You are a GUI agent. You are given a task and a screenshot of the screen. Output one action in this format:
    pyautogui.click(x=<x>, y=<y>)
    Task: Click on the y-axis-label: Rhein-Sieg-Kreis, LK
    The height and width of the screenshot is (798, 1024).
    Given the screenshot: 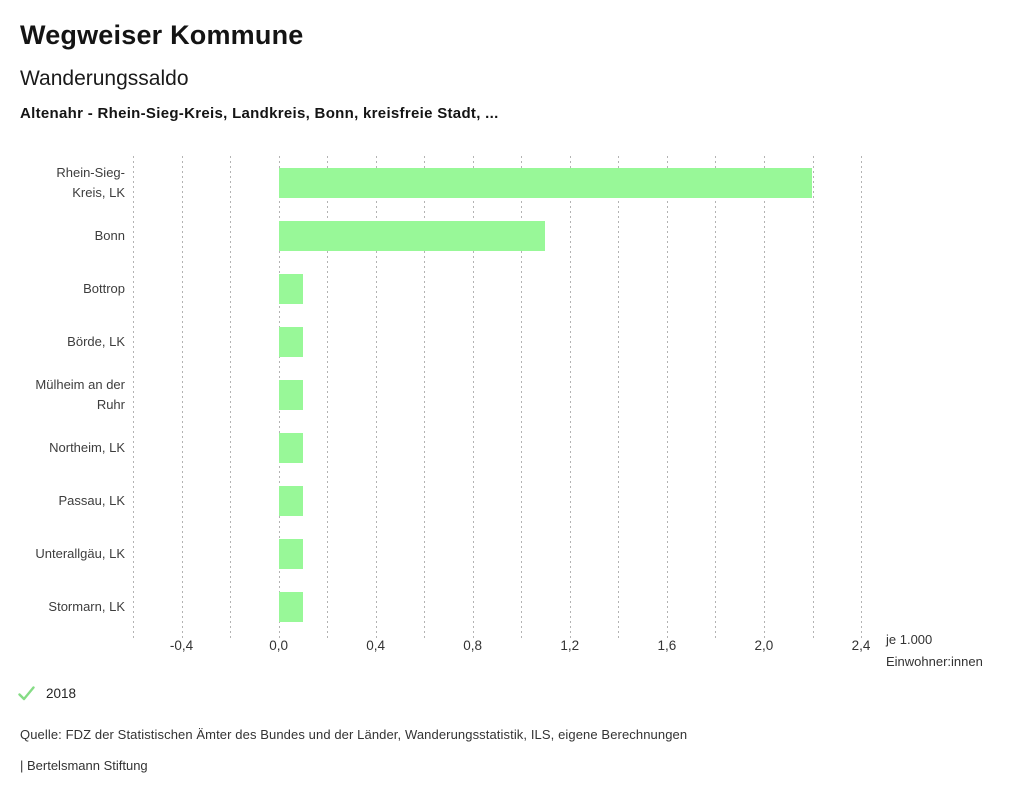 What is the action you would take?
    pyautogui.click(x=90, y=182)
    